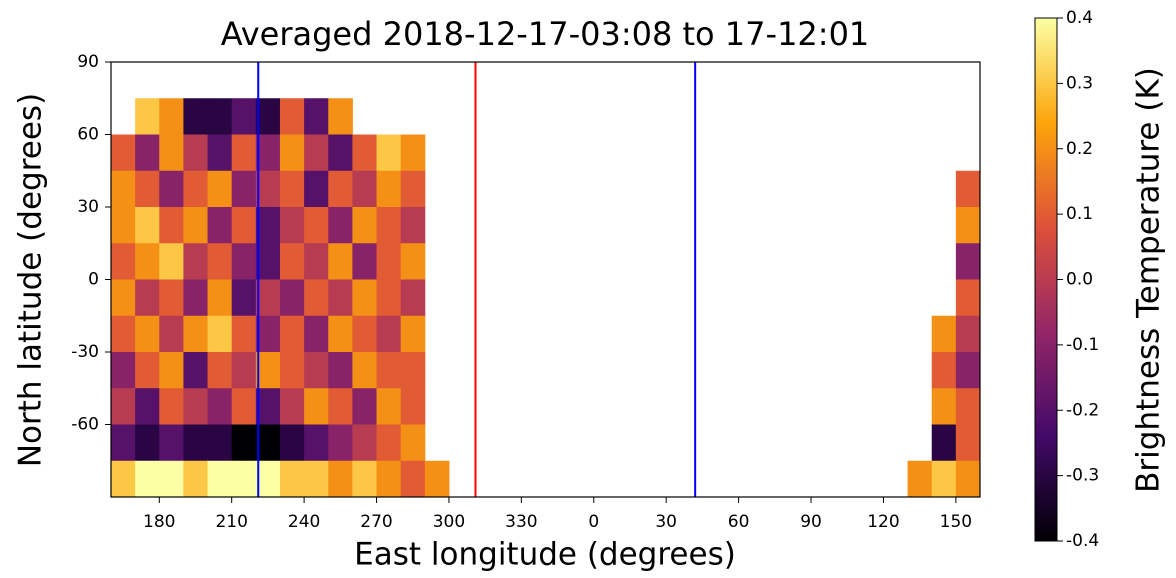 The width and height of the screenshot is (1176, 578). Describe the element at coordinates (1082, 410) in the screenshot. I see `colorbar-tick-label: -0.2` at that location.